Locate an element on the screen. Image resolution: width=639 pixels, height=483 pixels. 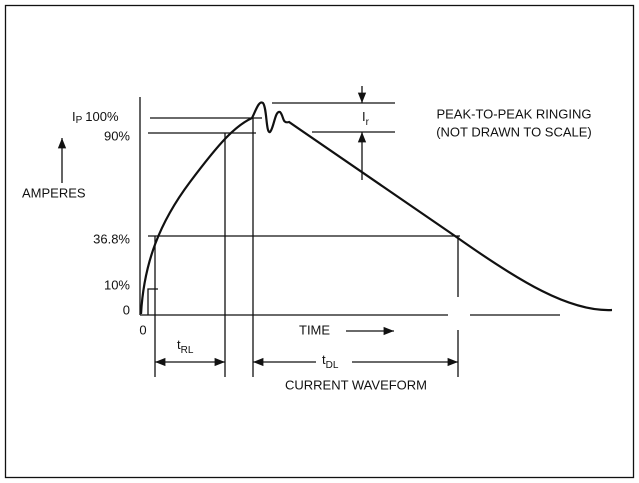
caption: CURRENT WAVEFORM is located at coordinates (356, 384).